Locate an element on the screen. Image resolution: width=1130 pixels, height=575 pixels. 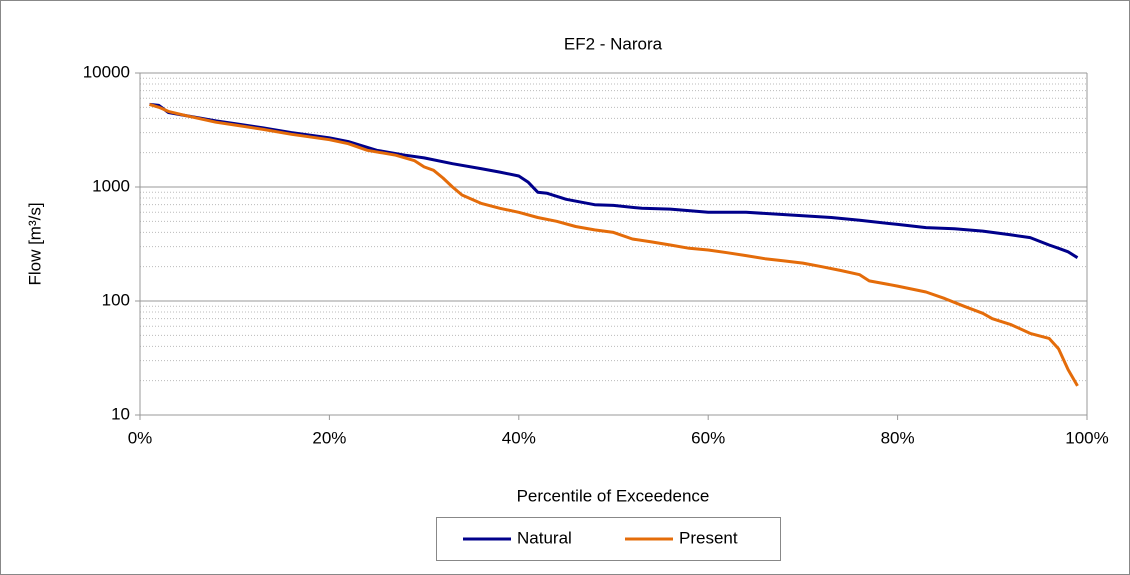
y-axis-title: Flow [m³/s] is located at coordinates (34, 243).